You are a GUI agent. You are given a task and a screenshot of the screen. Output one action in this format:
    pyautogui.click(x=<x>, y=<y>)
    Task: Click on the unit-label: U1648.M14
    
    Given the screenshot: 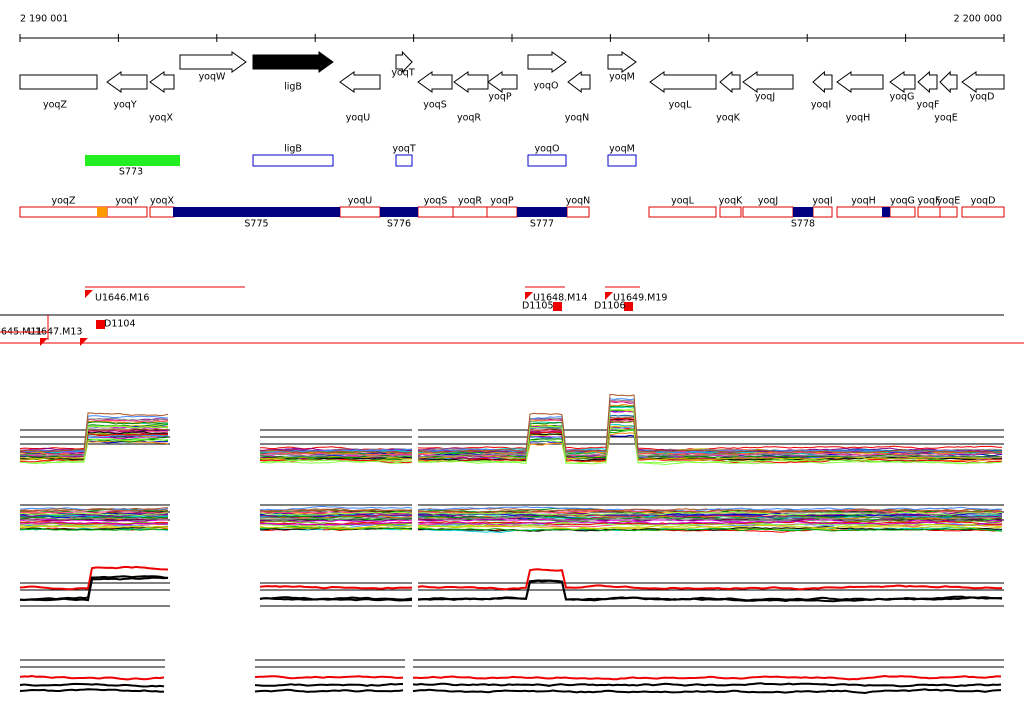 What is the action you would take?
    pyautogui.click(x=560, y=298)
    